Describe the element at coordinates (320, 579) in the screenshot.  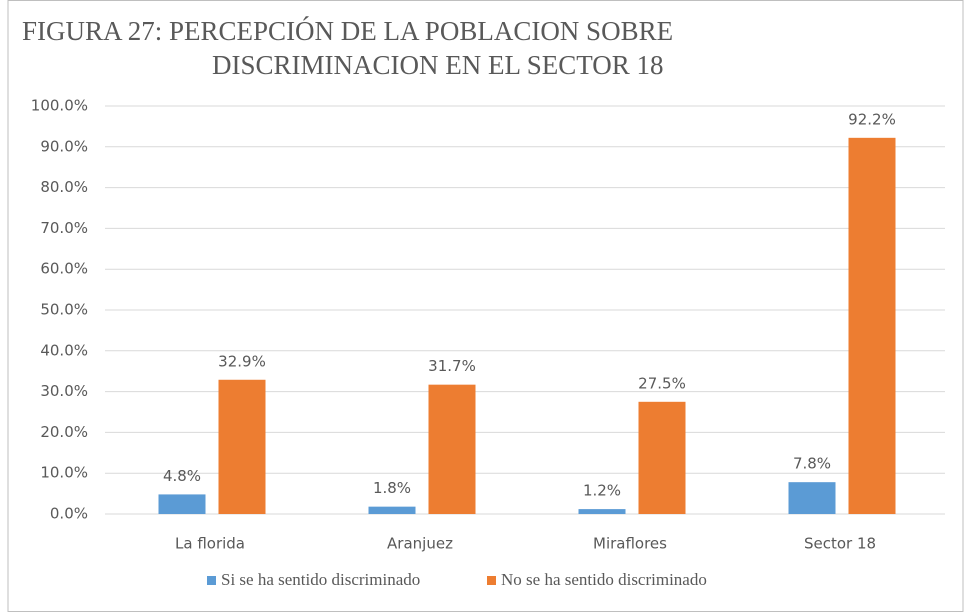
I see `legend-label: Si se ha sentido discriminado` at that location.